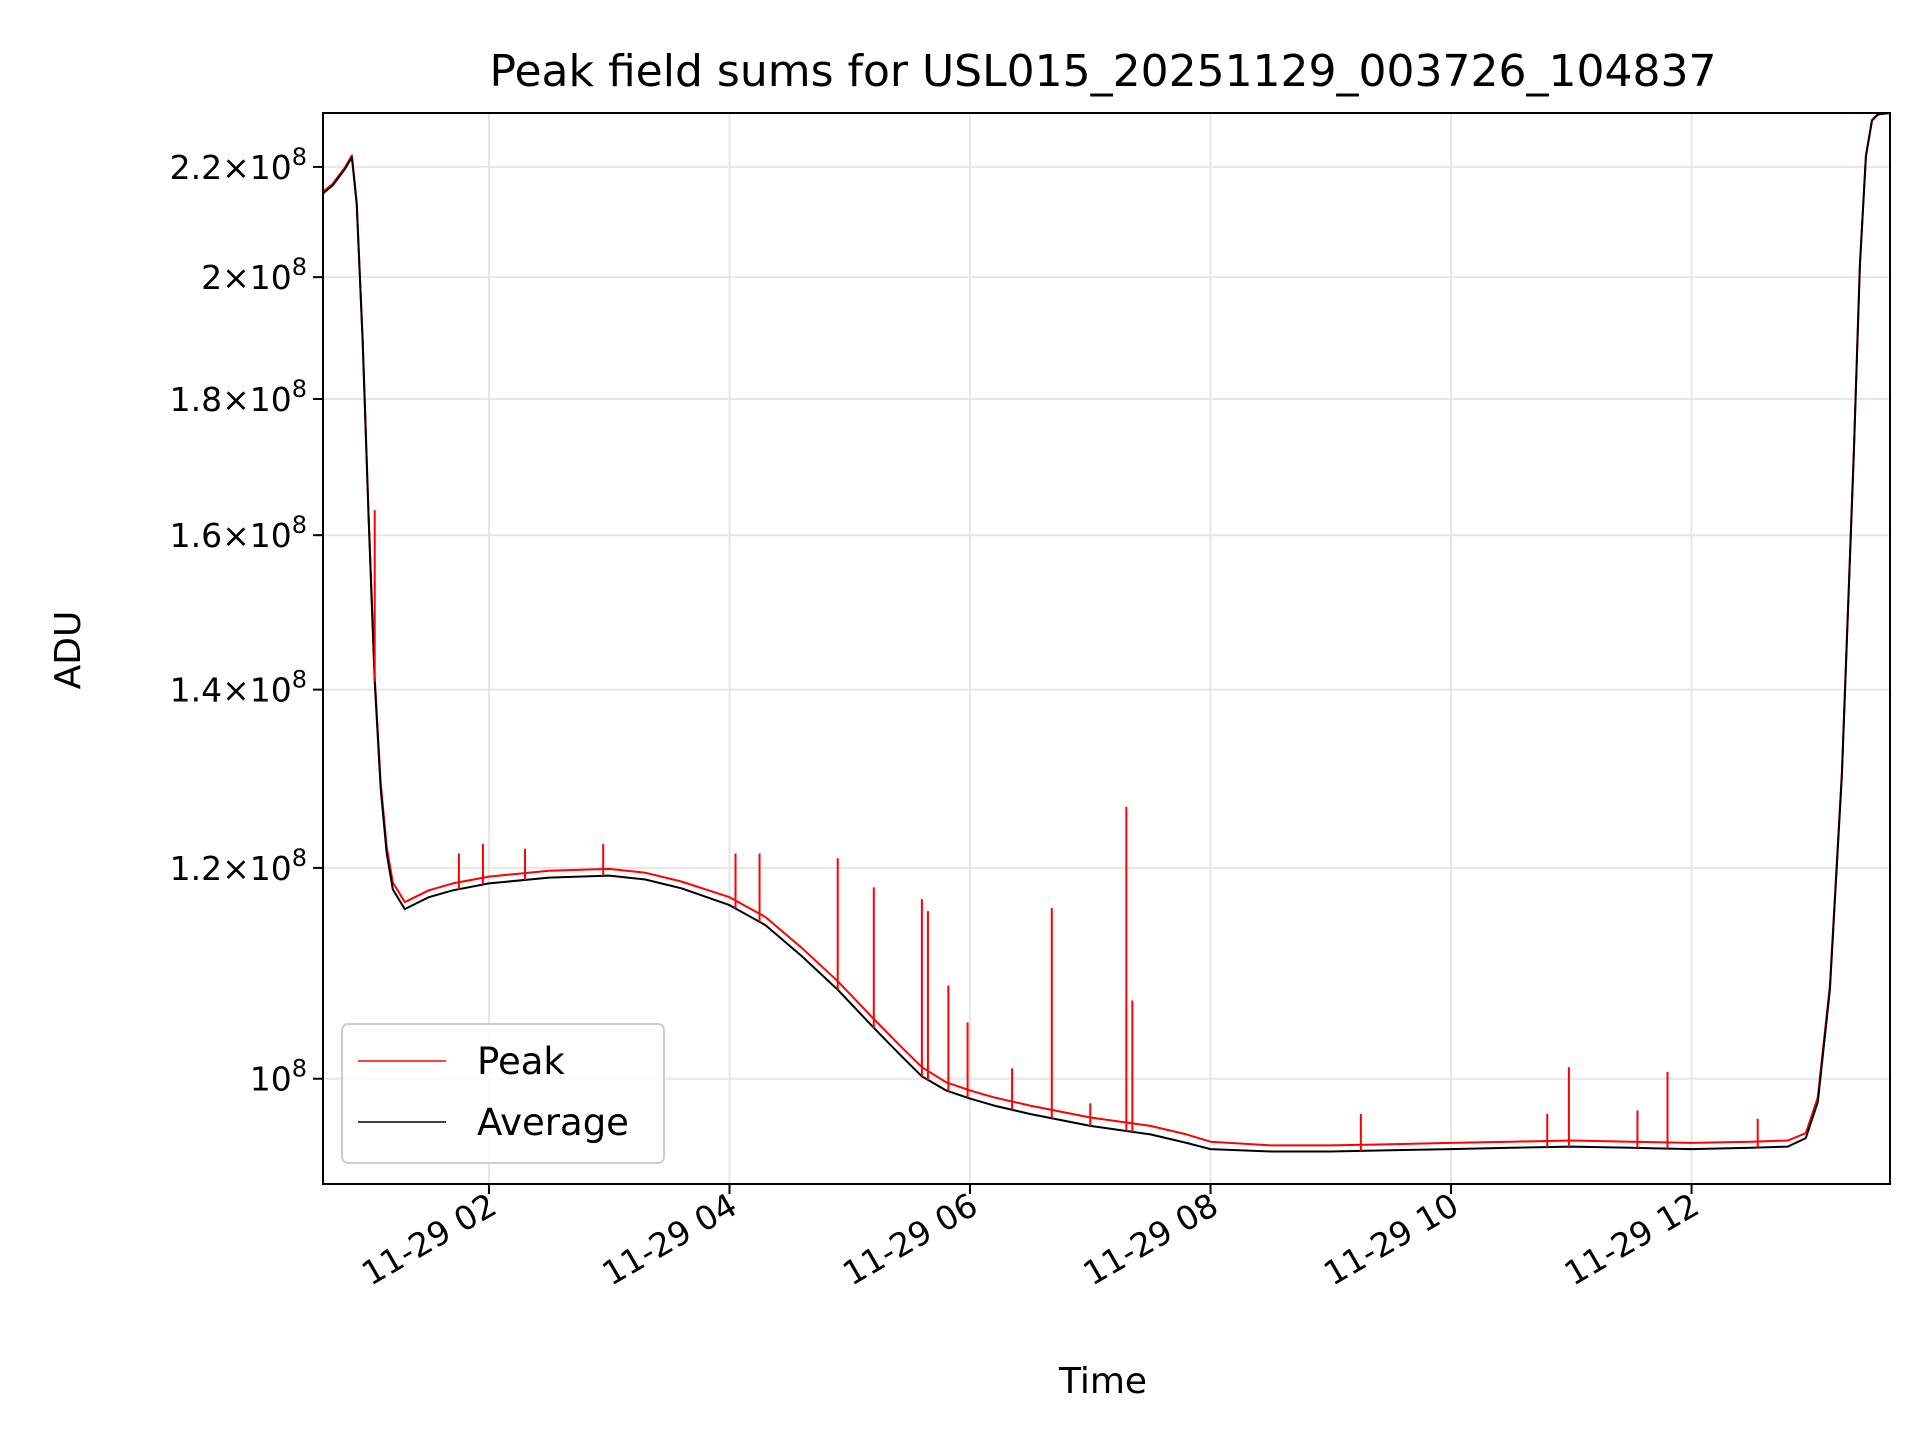  I want to click on y-axis-label: ADU, so click(68, 650).